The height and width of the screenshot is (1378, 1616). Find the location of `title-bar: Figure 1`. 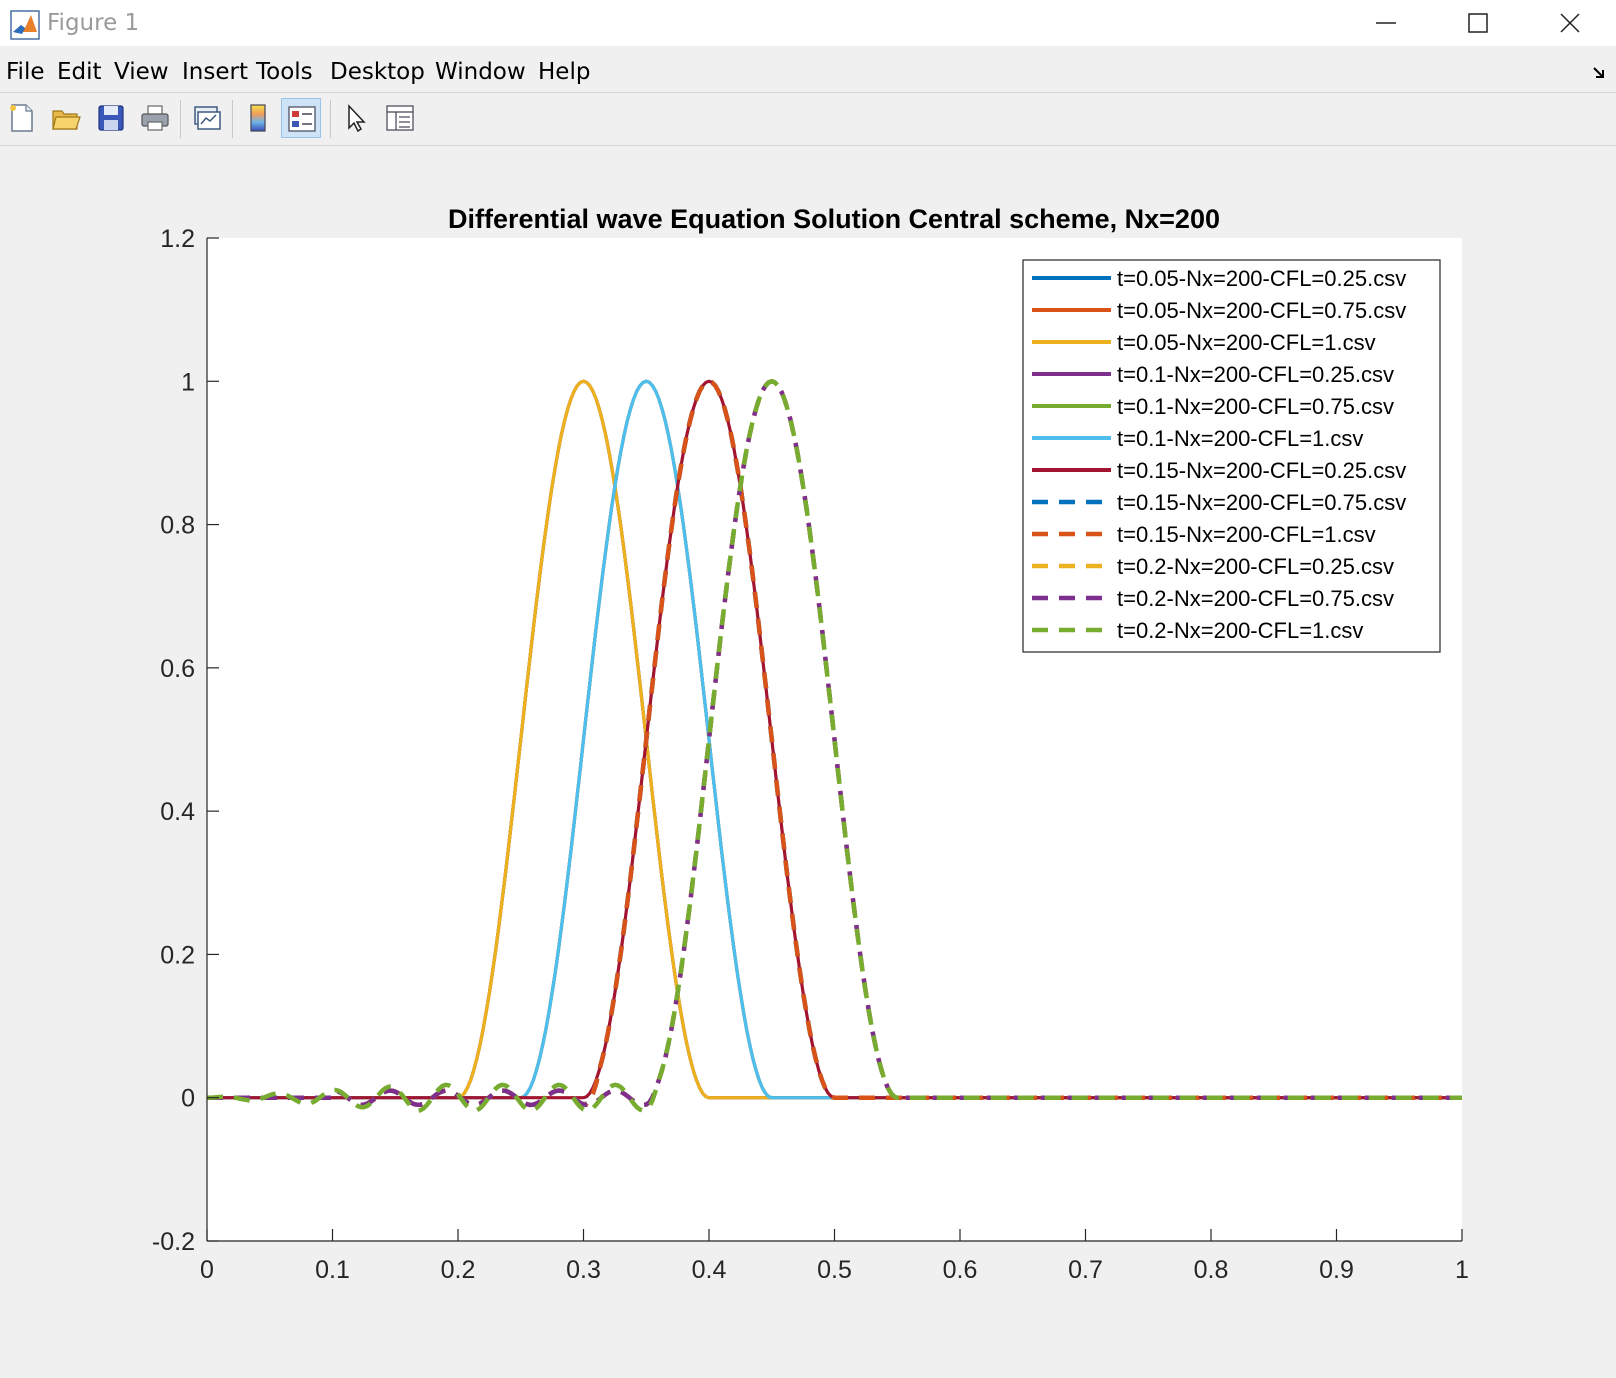

title-bar: Figure 1 is located at coordinates (808, 23).